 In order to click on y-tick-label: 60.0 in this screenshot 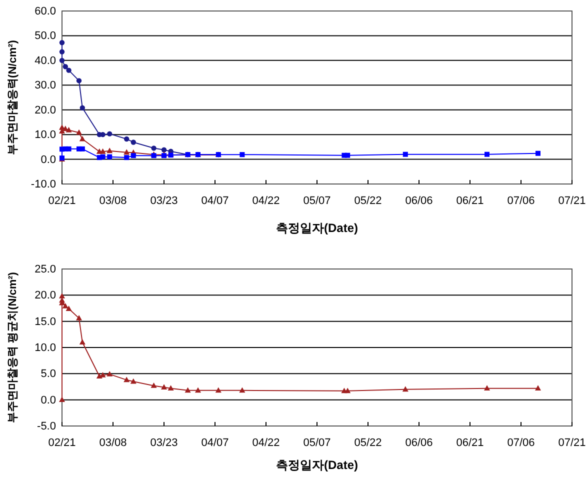, I will do `click(45, 12)`.